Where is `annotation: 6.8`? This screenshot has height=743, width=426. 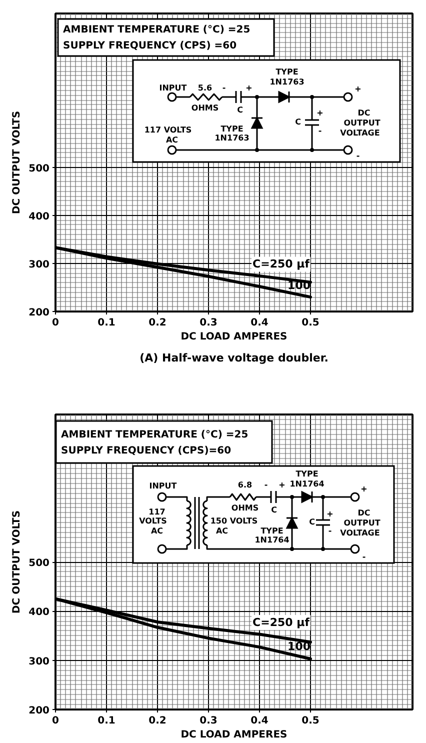
annotation: 6.8 is located at coordinates (245, 485).